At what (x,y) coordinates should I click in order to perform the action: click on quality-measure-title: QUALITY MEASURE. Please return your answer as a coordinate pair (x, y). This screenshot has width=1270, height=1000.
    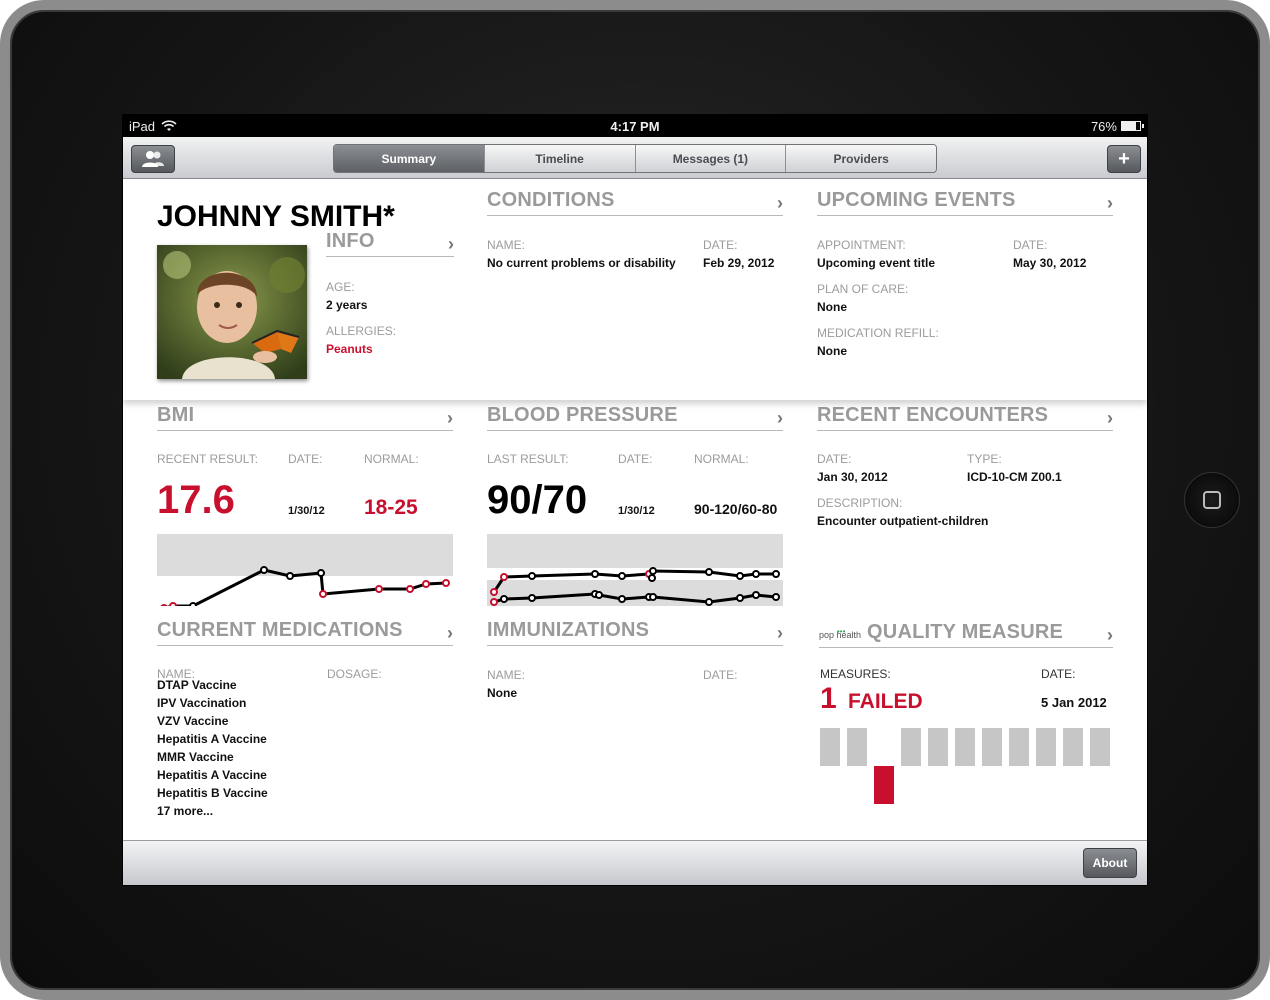
    Looking at the image, I should click on (965, 632).